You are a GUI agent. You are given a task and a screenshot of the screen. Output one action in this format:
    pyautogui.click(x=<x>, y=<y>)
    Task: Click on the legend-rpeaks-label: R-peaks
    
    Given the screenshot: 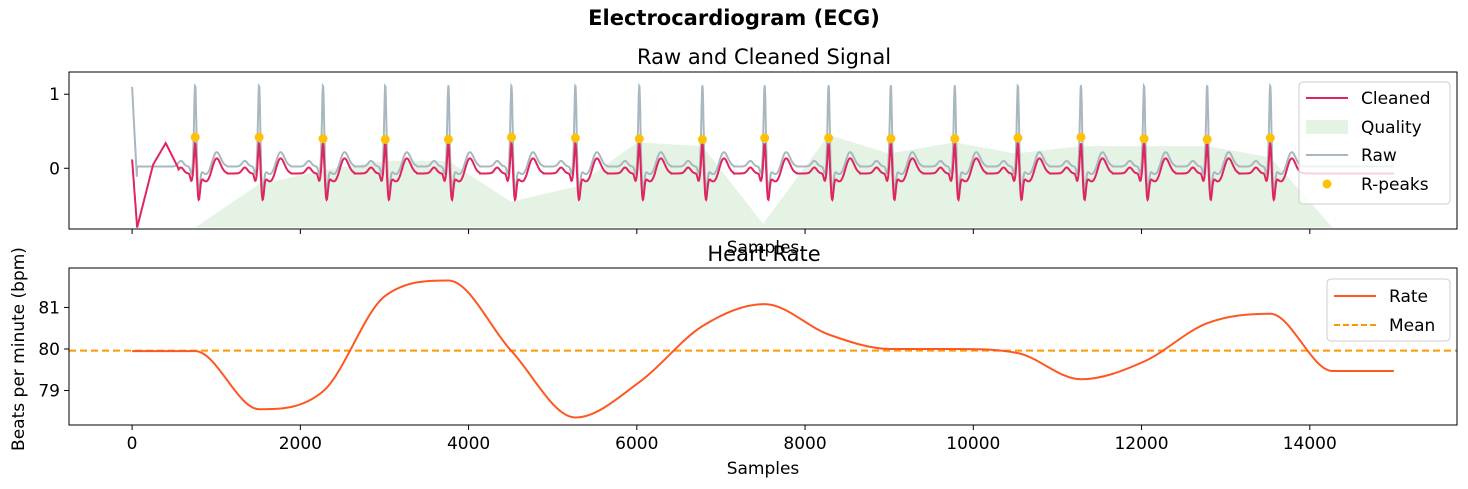 What is the action you would take?
    pyautogui.click(x=1395, y=185)
    